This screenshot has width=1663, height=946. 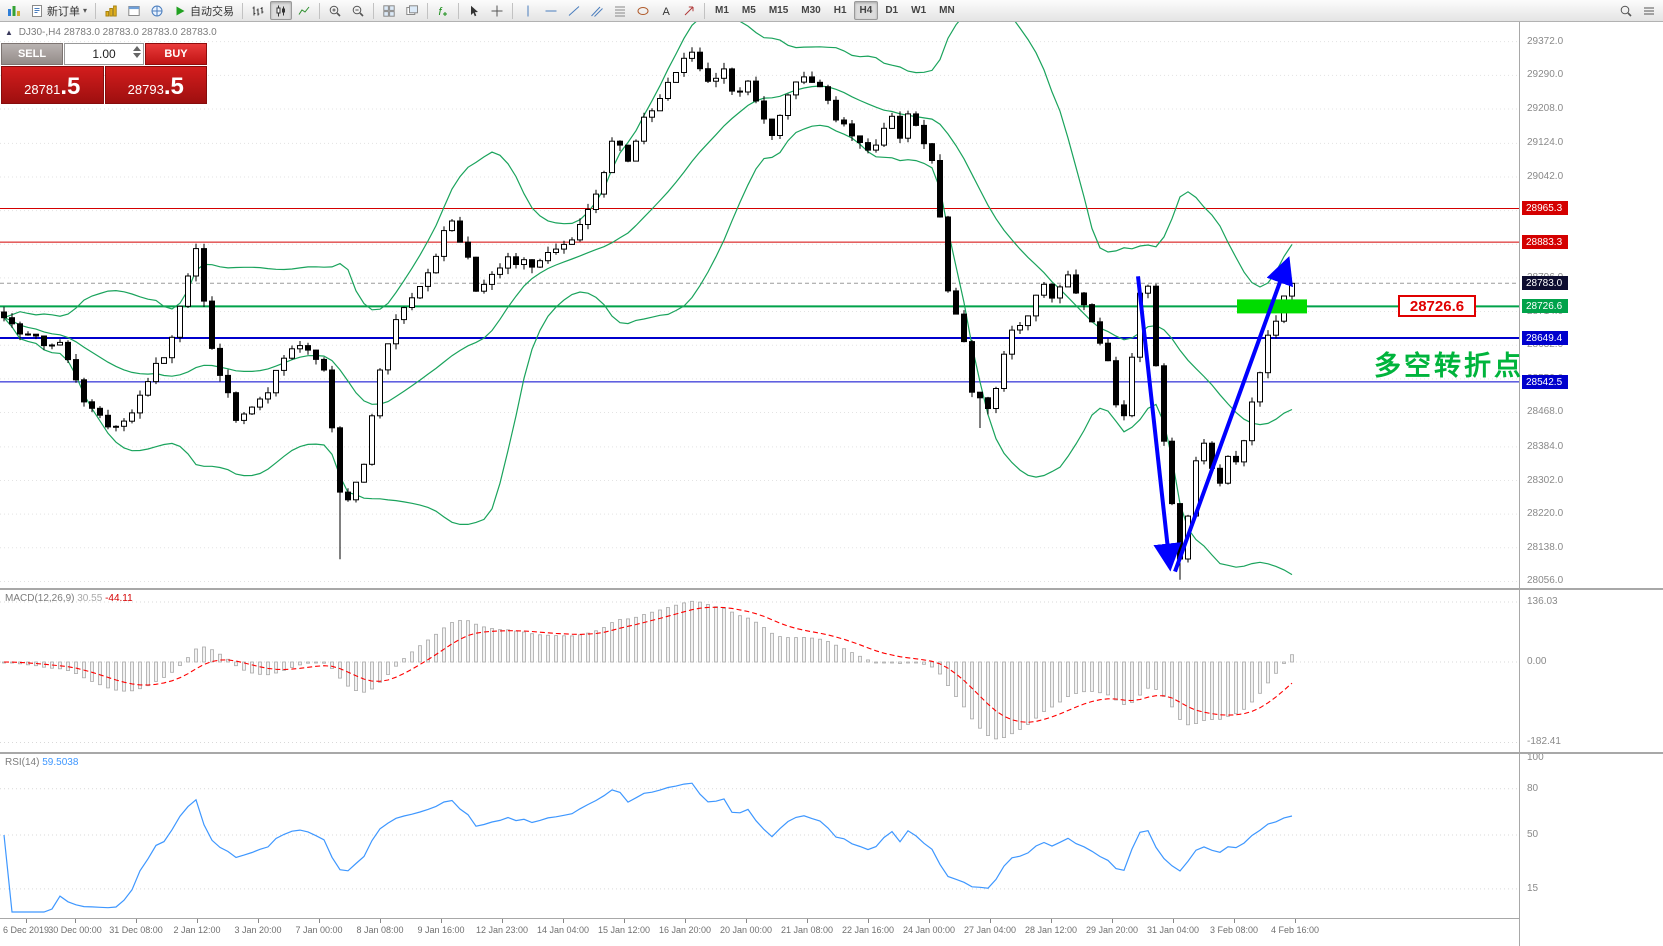 What do you see at coordinates (1112, 930) in the screenshot?
I see `time-axis-label: 29 Jan 20:00` at bounding box center [1112, 930].